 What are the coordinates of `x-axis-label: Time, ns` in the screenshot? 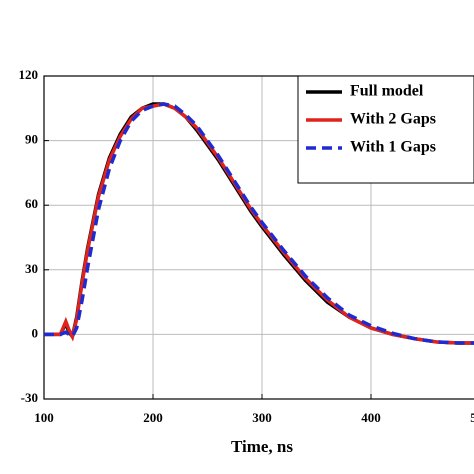 It's located at (262, 446).